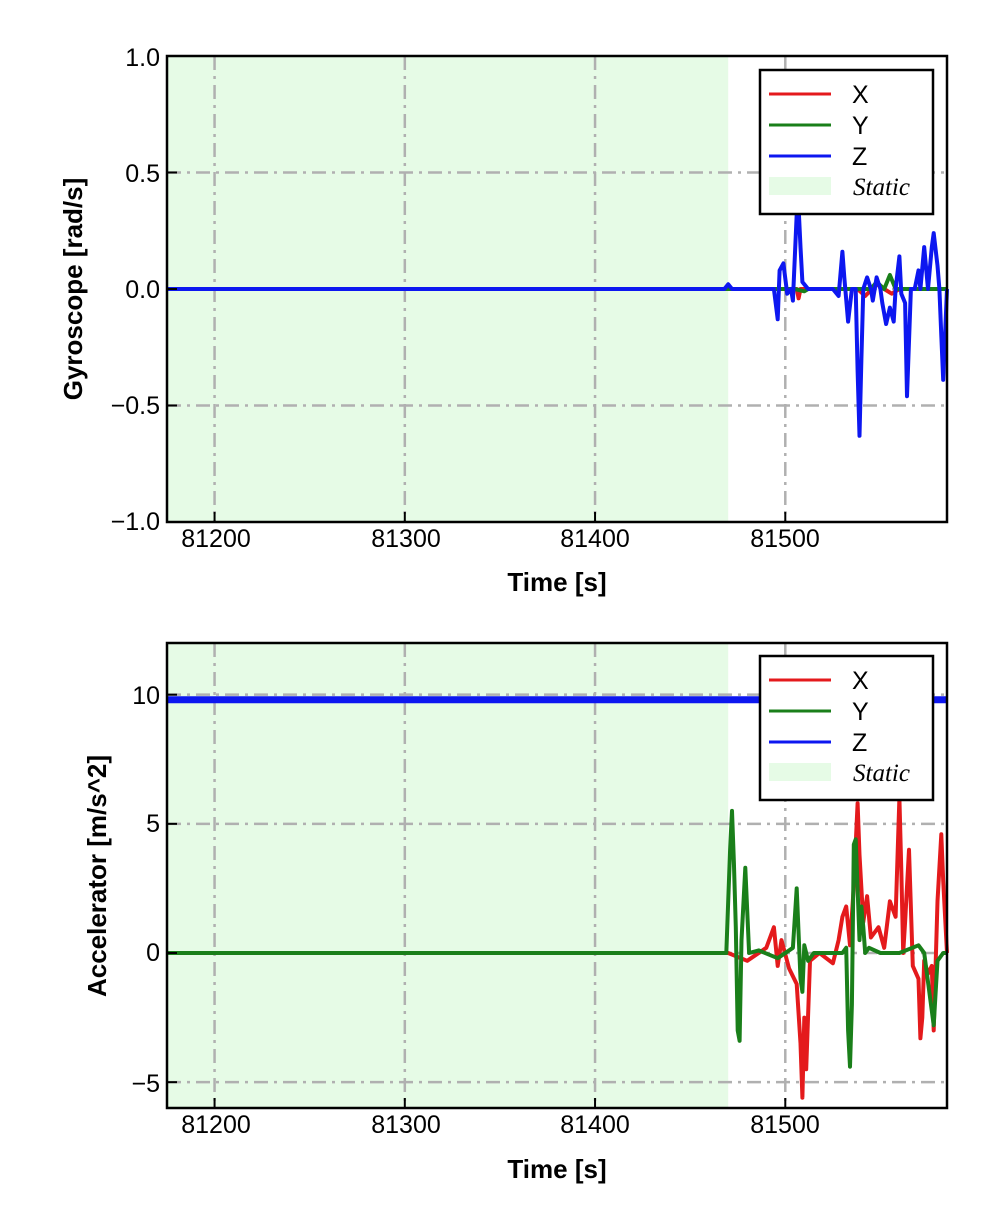 This screenshot has height=1228, width=992. Describe the element at coordinates (153, 953) in the screenshot. I see `ytick-label: 0` at that location.